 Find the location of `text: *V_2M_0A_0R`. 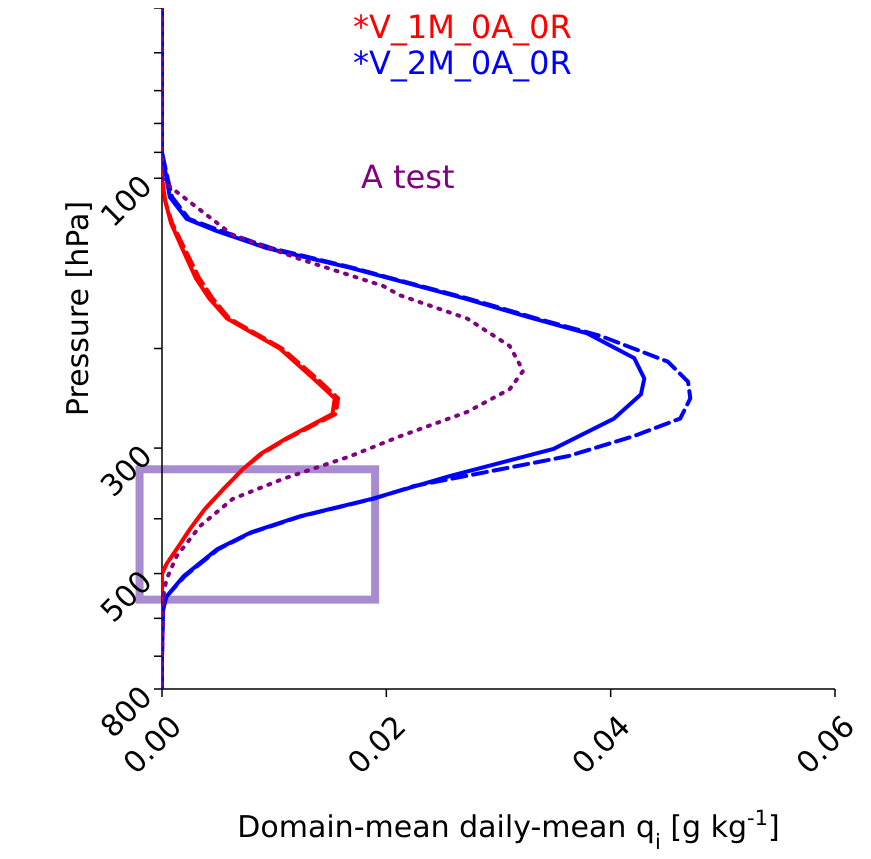

text: *V_2M_0A_0R is located at coordinates (462, 63).